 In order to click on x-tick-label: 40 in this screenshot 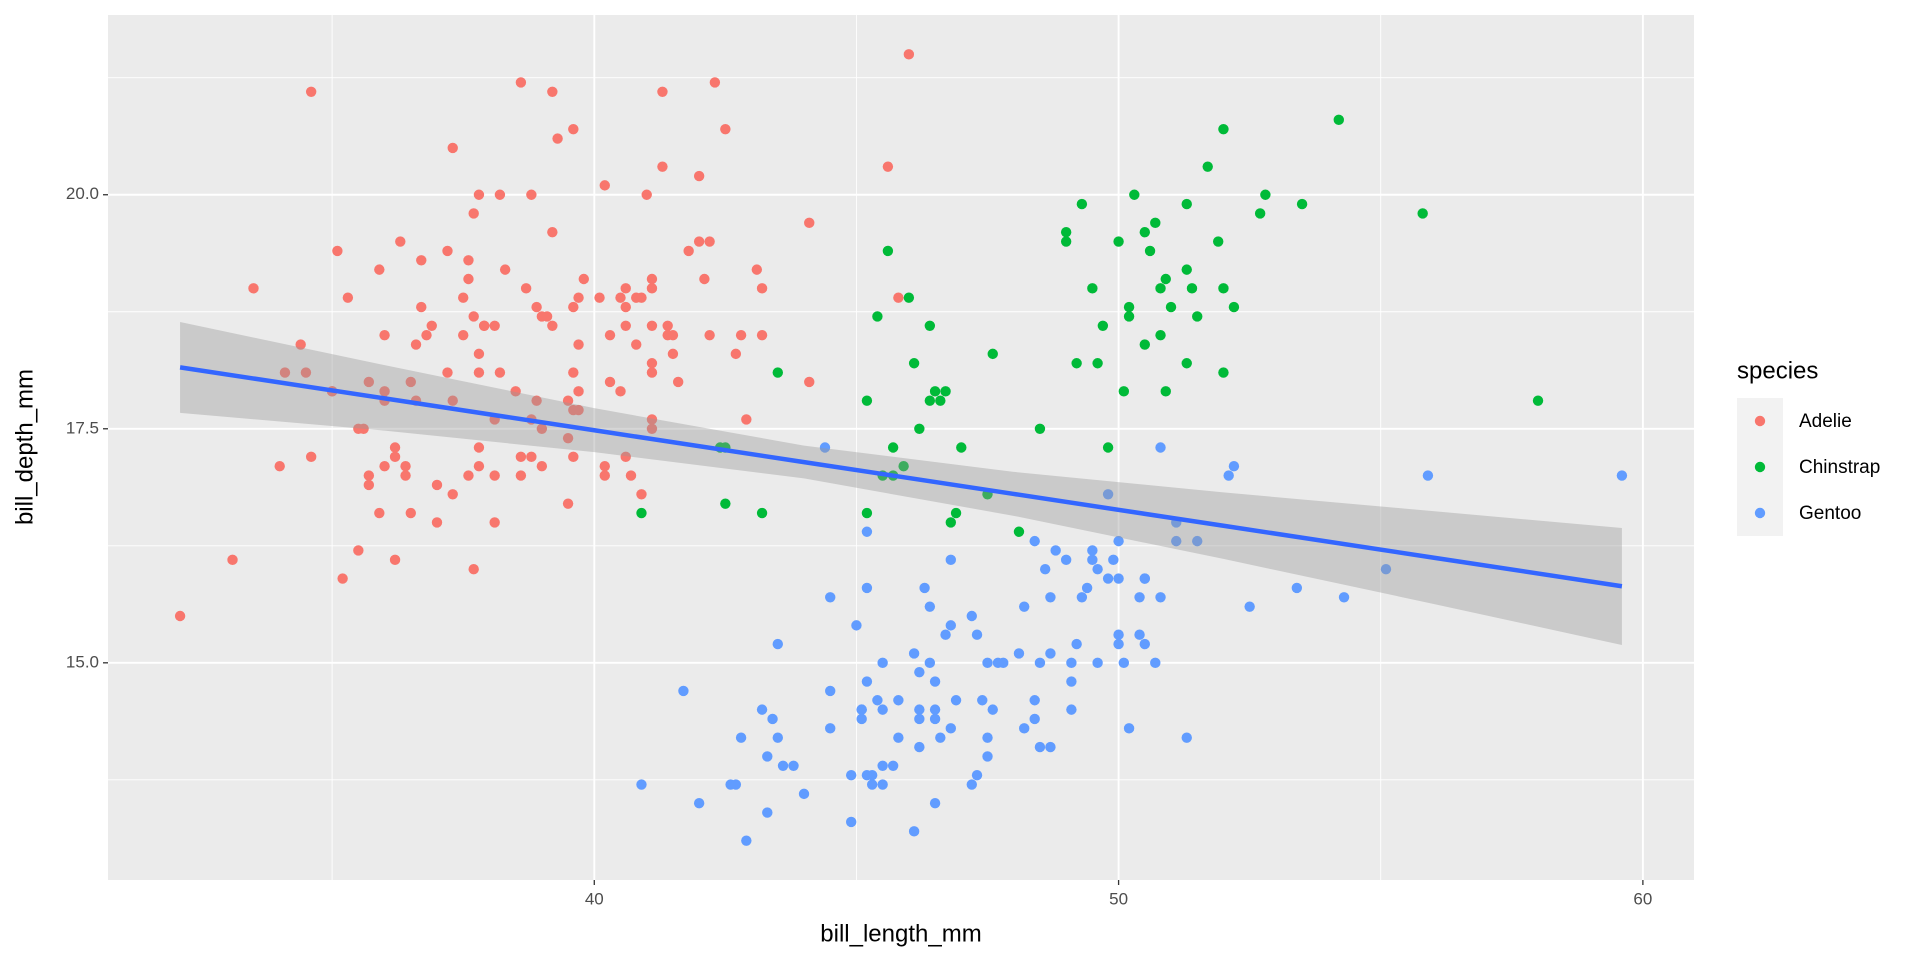, I will do `click(594, 898)`.